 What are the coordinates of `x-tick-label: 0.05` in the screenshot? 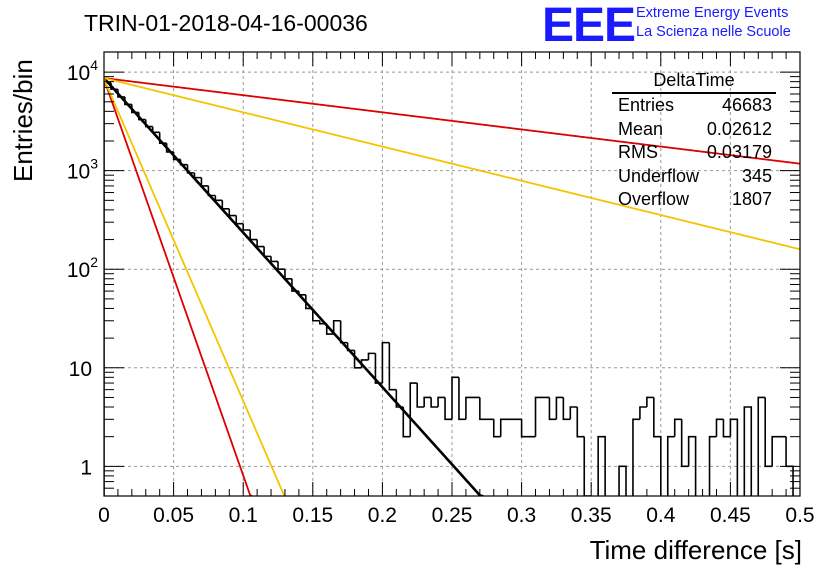 It's located at (173, 515).